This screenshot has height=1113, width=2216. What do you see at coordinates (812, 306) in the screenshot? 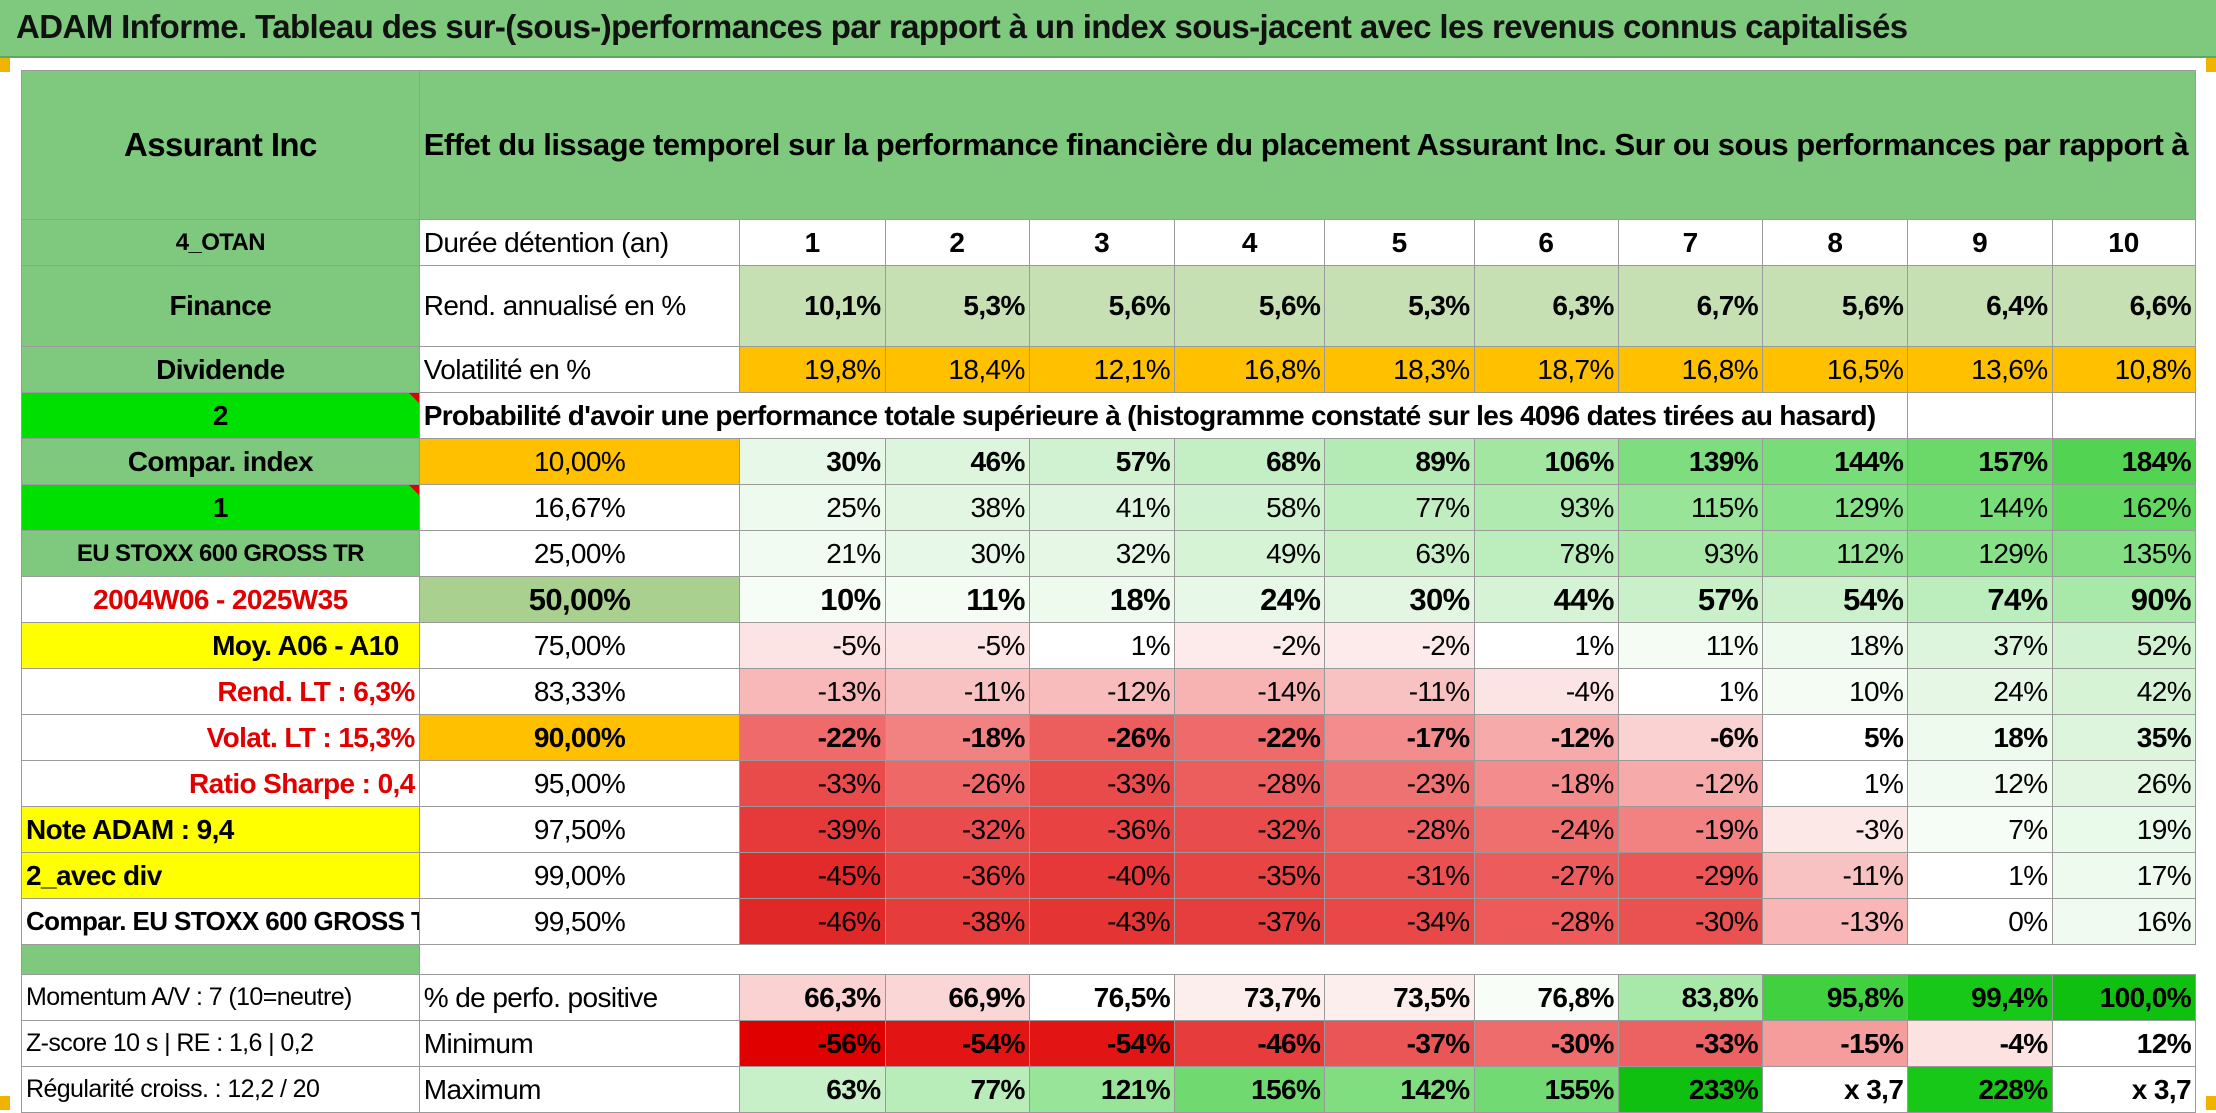
I see `return-cell: 10,1%` at bounding box center [812, 306].